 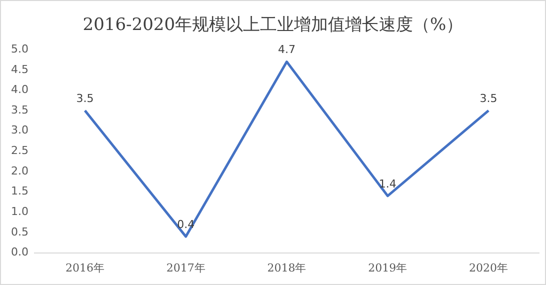 I want to click on x-tick-label: 2019年, so click(x=388, y=267).